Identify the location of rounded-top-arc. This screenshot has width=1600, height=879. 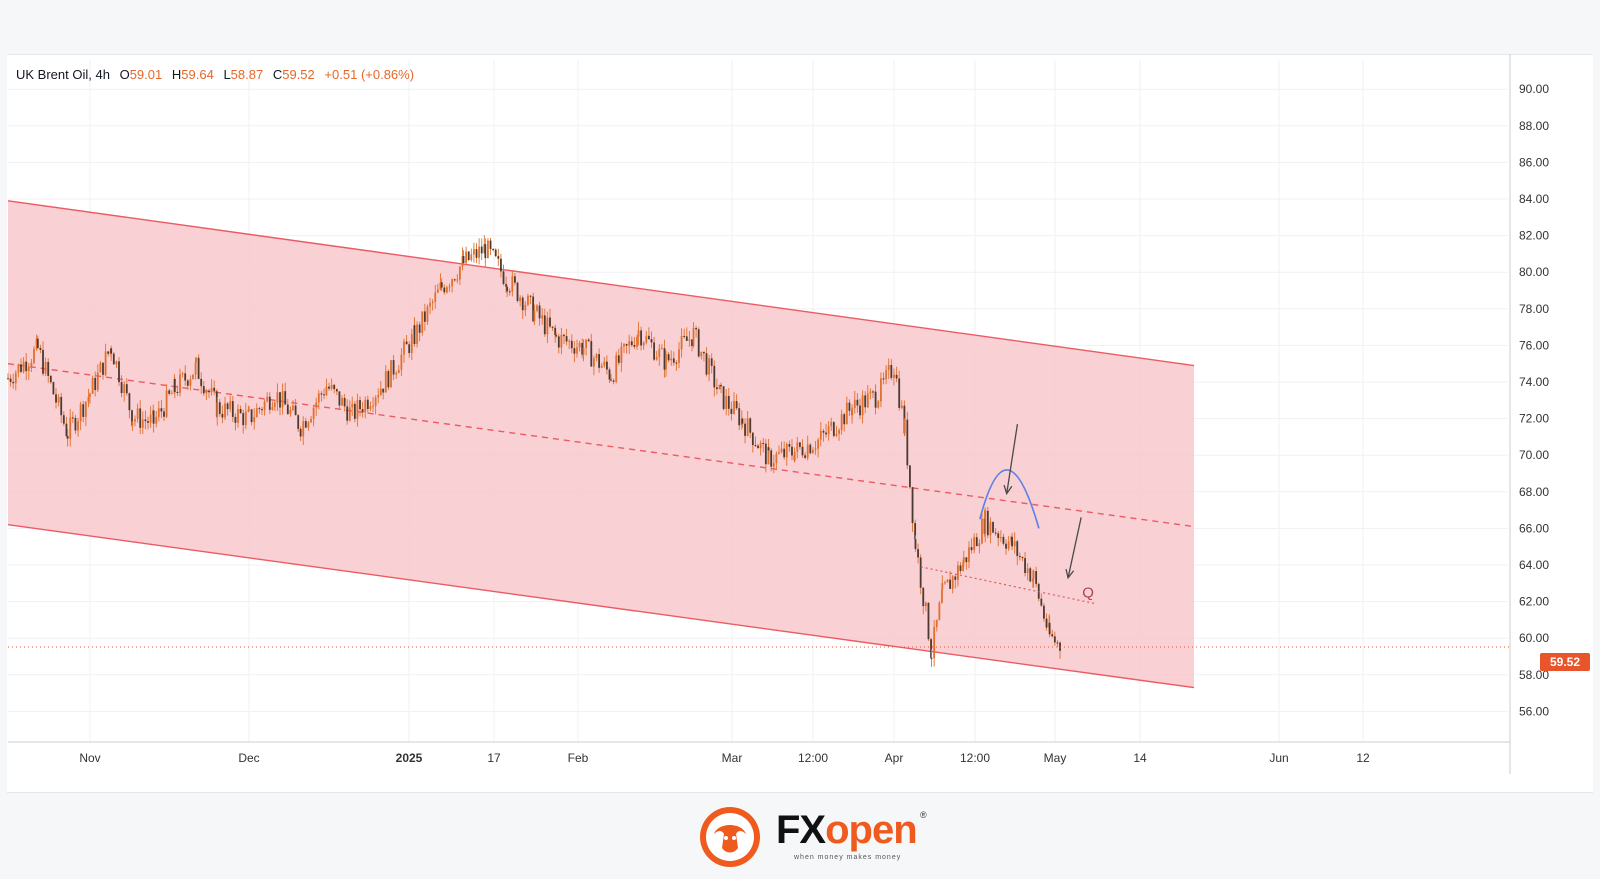
(1009, 499).